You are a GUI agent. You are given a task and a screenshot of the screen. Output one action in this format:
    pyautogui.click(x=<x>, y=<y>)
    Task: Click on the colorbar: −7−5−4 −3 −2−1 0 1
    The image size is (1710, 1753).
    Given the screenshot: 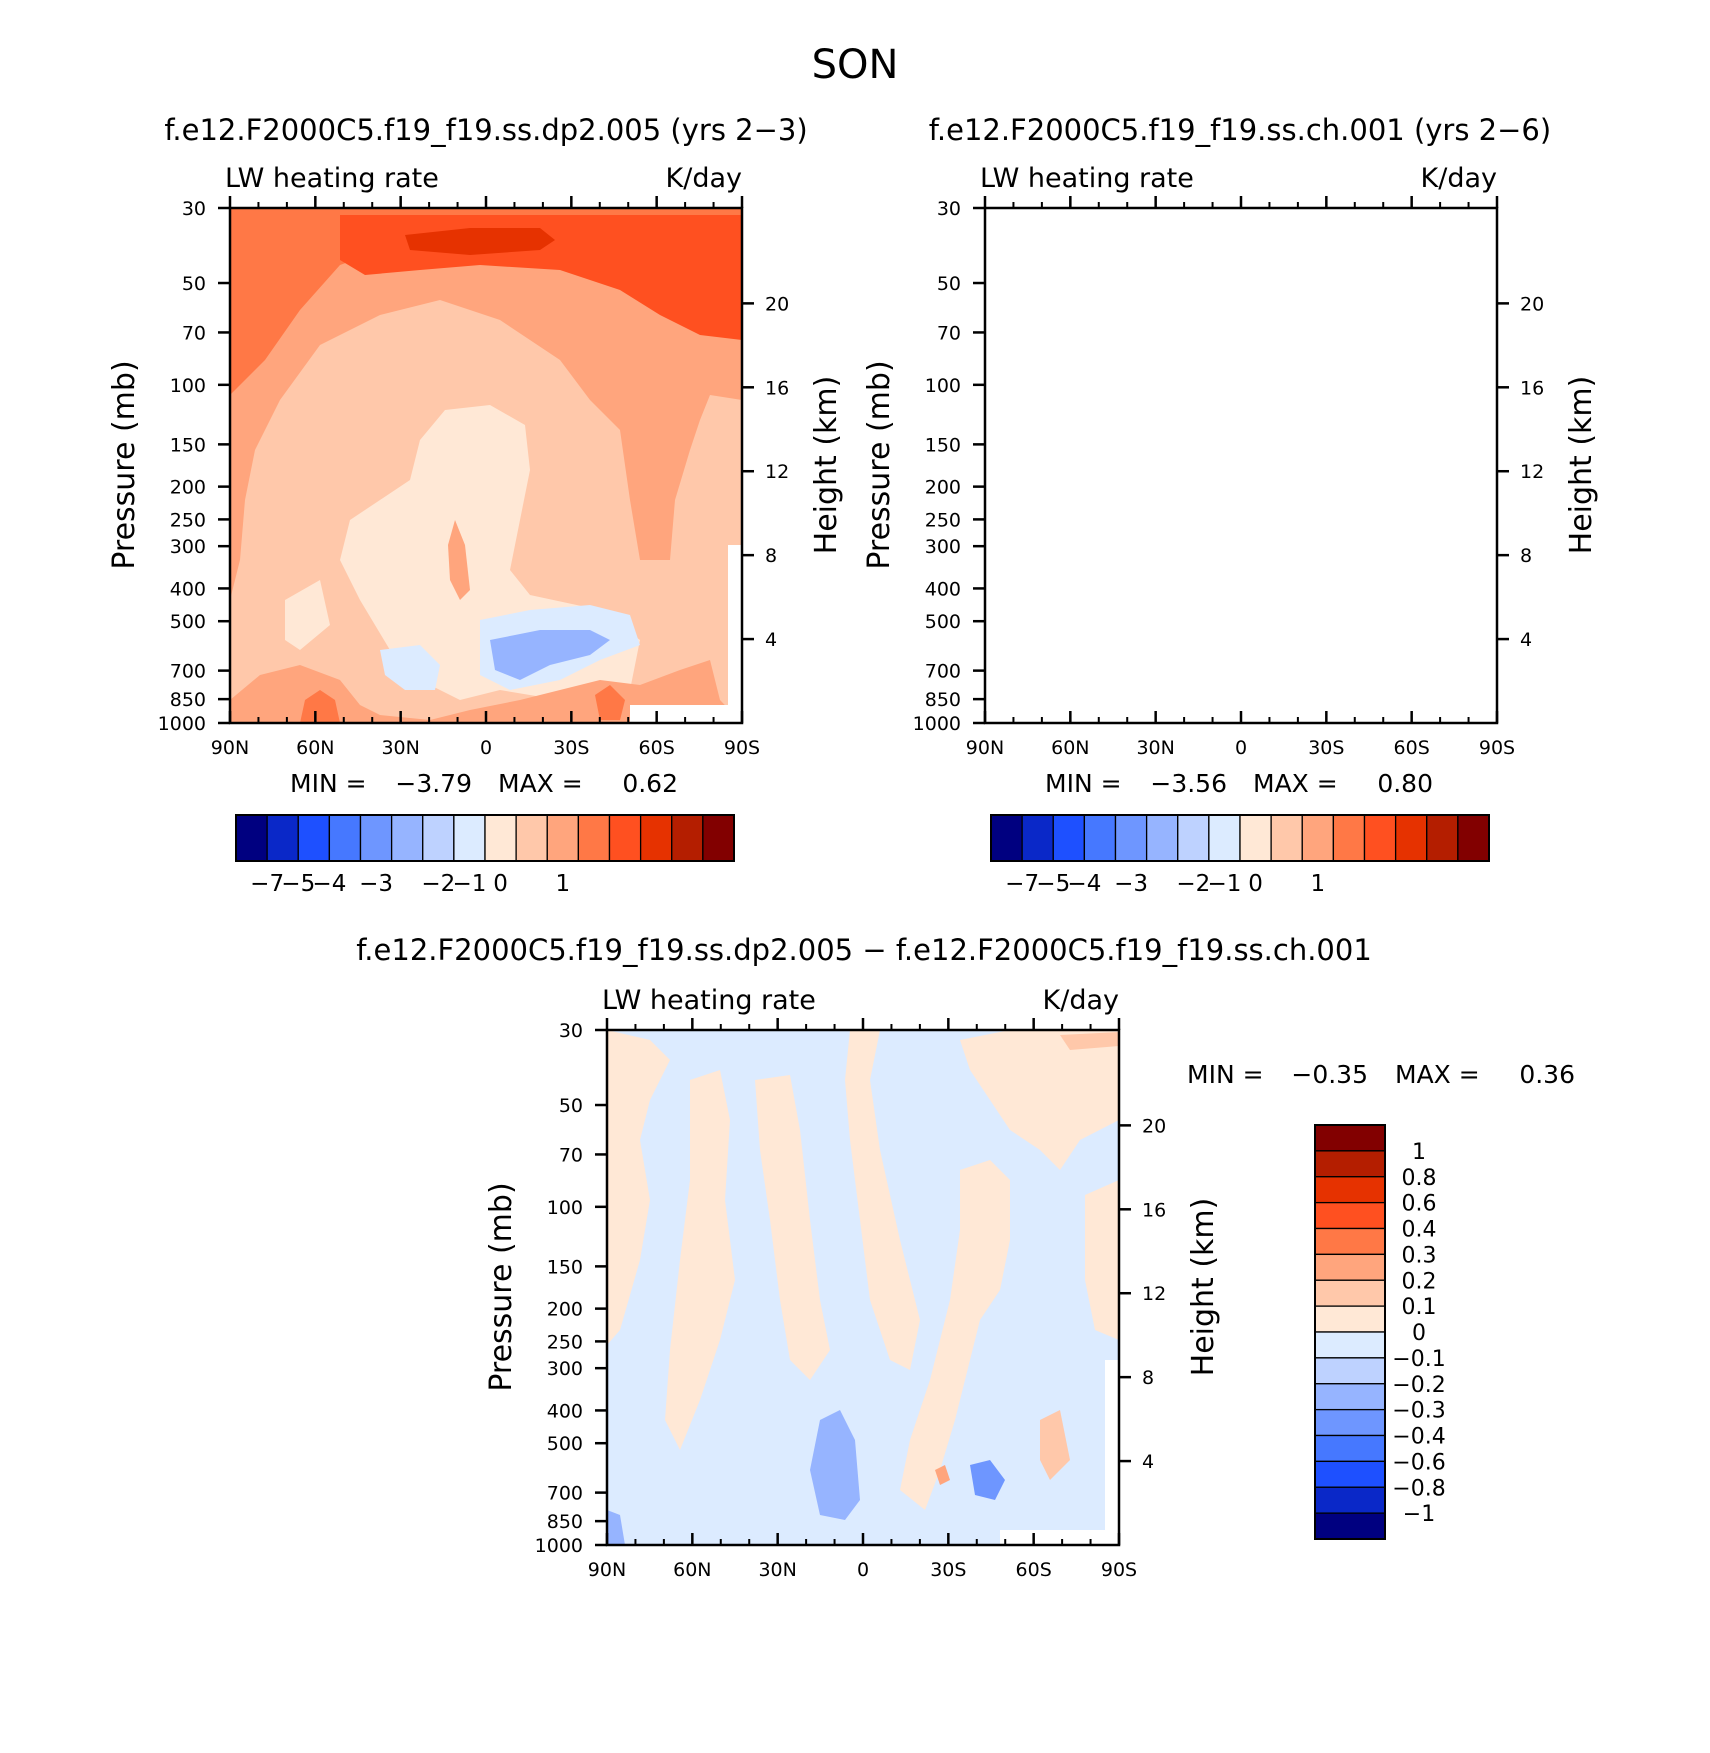 What is the action you would take?
    pyautogui.click(x=485, y=855)
    